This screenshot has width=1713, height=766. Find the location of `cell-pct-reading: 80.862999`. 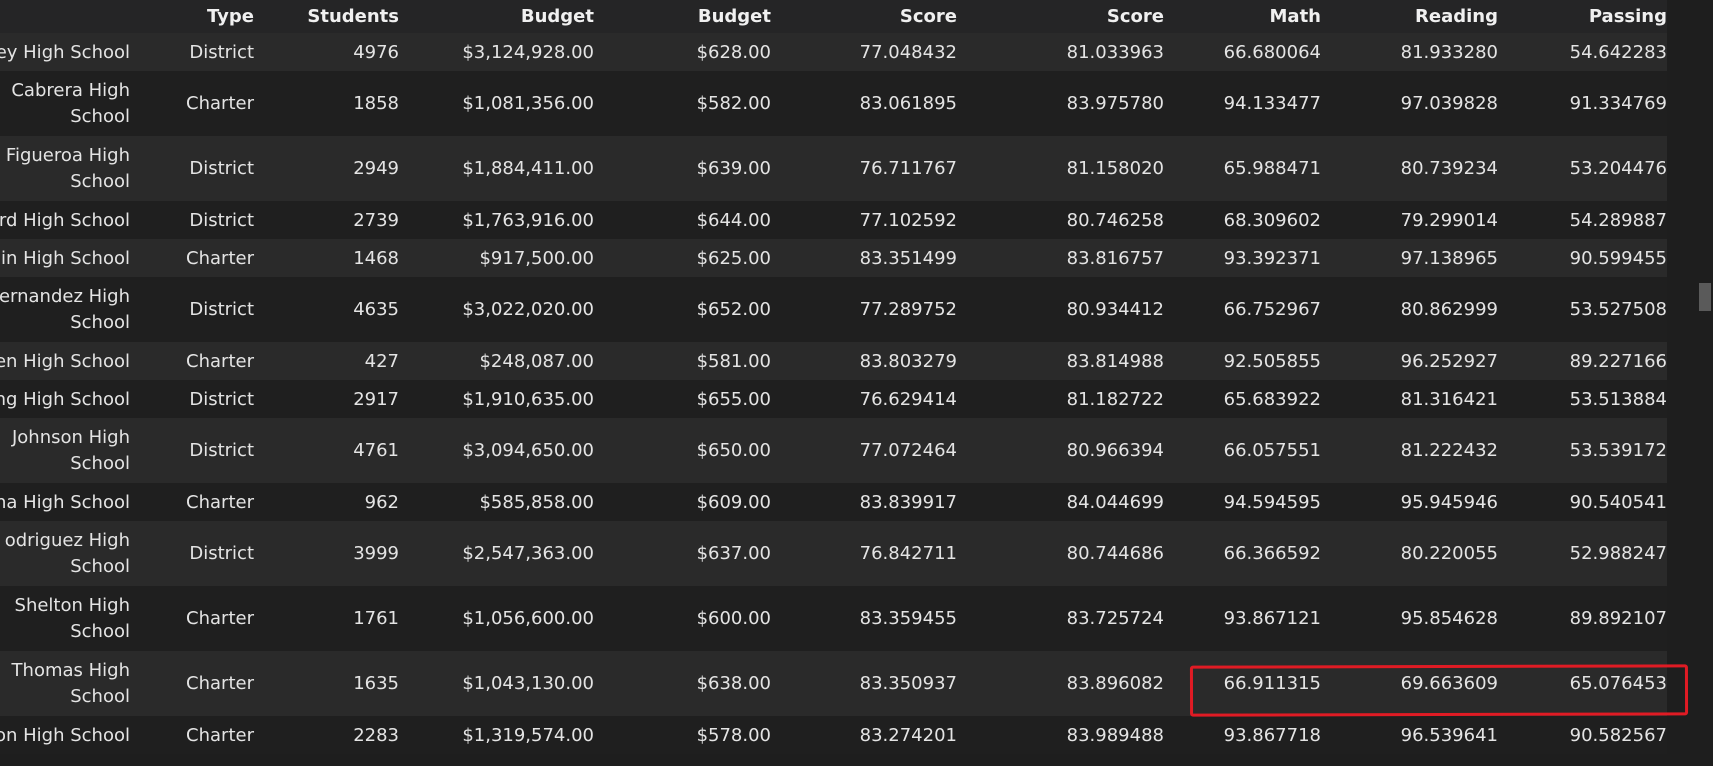

cell-pct-reading: 80.862999 is located at coordinates (1409, 309).